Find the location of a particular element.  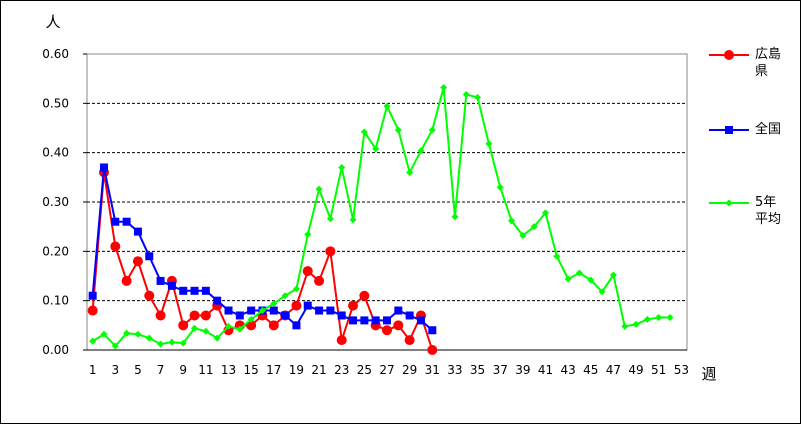

x-tick-label: 23 is located at coordinates (341, 370).